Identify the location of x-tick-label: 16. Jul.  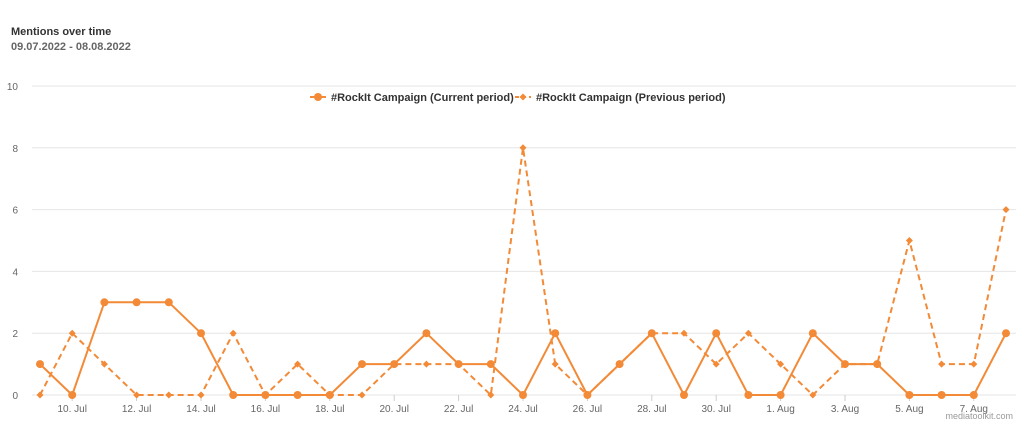
(265, 409).